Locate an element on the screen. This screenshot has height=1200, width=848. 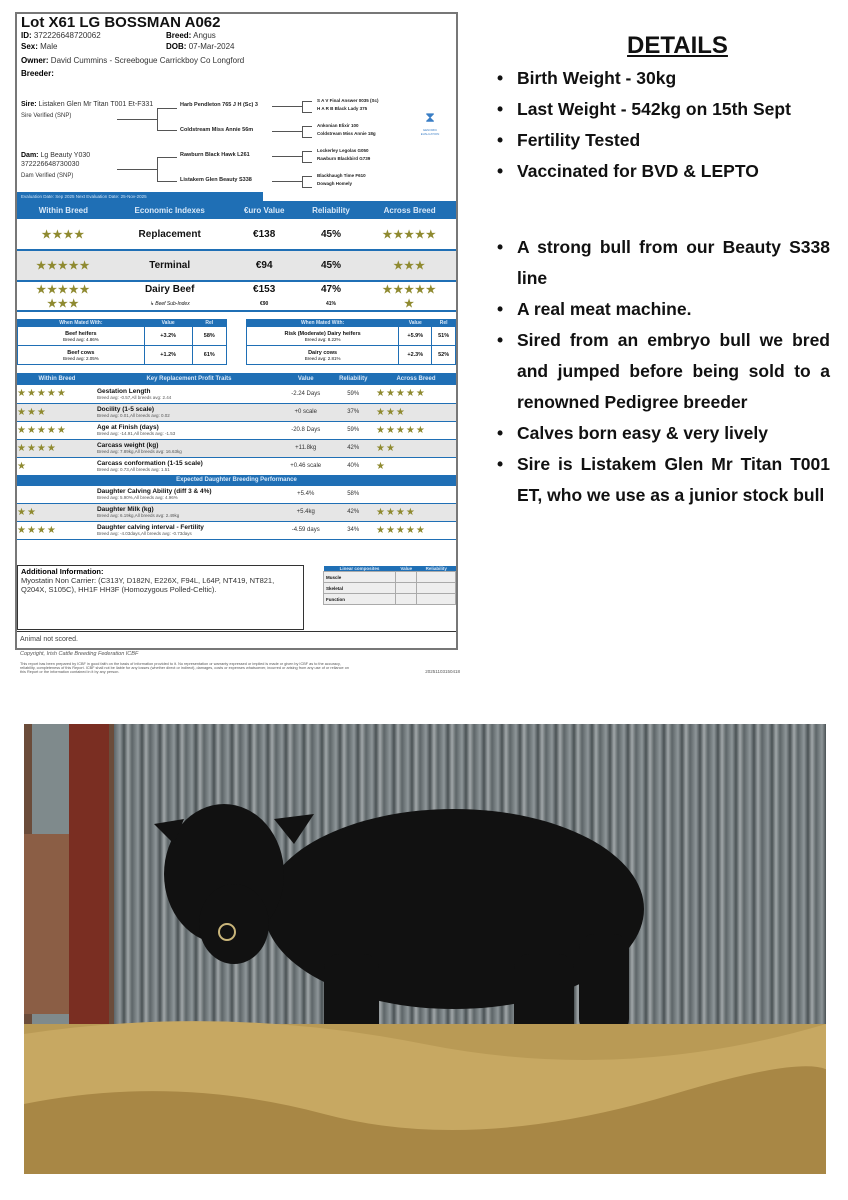
pedigree-sds: Ankonian Elixir 100 is located at coordinates (338, 125).